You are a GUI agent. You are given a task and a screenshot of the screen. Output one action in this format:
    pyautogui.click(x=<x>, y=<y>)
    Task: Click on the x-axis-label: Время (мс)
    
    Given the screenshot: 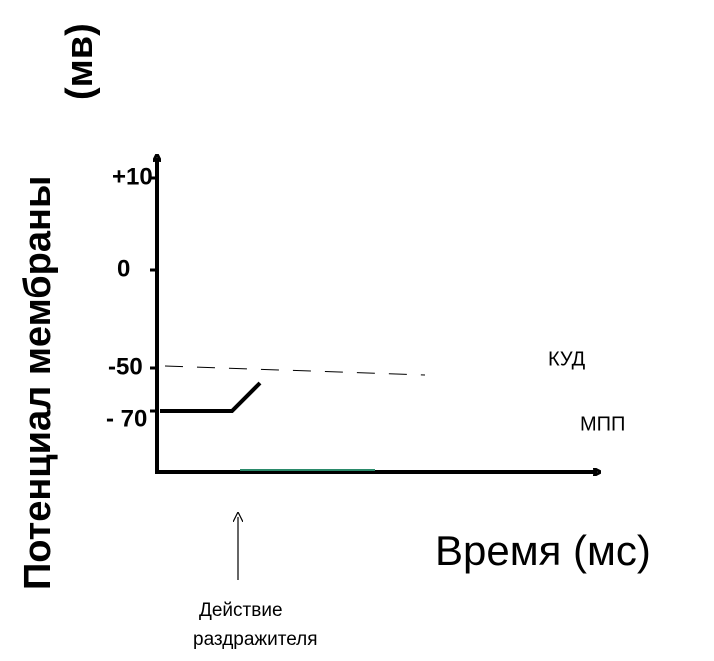 What is the action you would take?
    pyautogui.click(x=543, y=550)
    